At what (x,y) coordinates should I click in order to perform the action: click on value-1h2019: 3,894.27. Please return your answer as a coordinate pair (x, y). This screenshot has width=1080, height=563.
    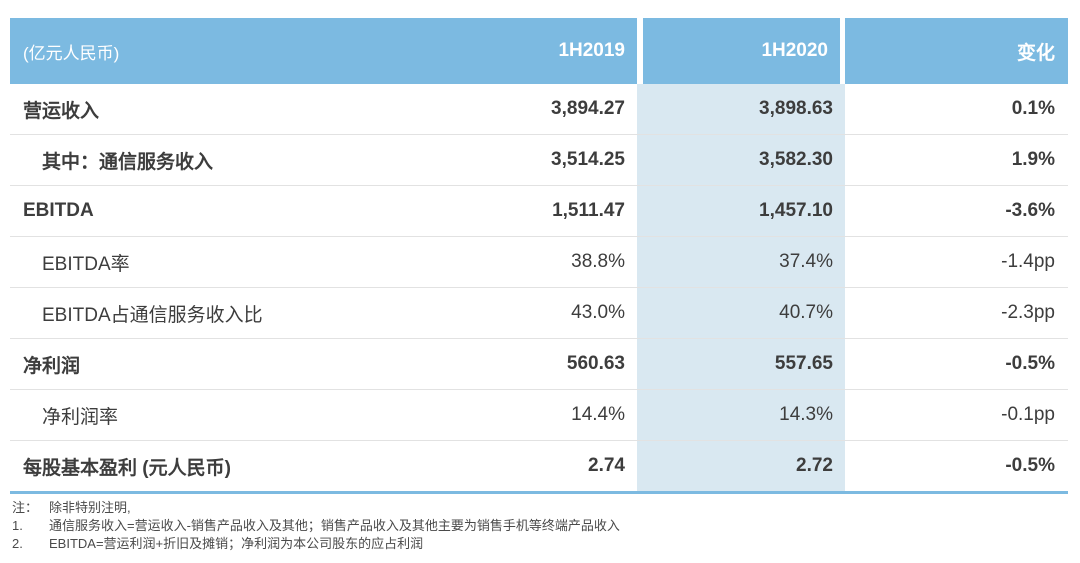
    Looking at the image, I should click on (588, 108).